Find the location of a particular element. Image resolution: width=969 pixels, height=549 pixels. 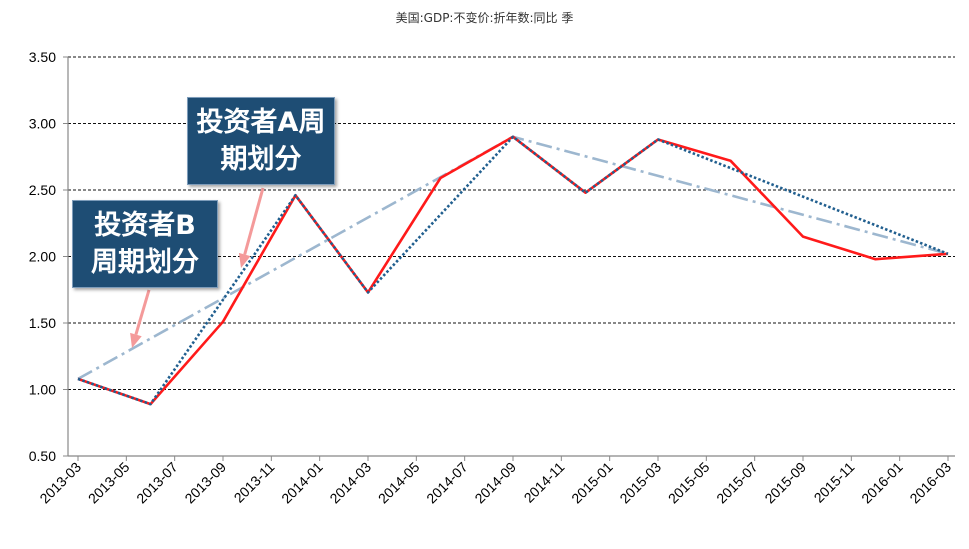

x-tick-label: 2013-09 is located at coordinates (205, 483).